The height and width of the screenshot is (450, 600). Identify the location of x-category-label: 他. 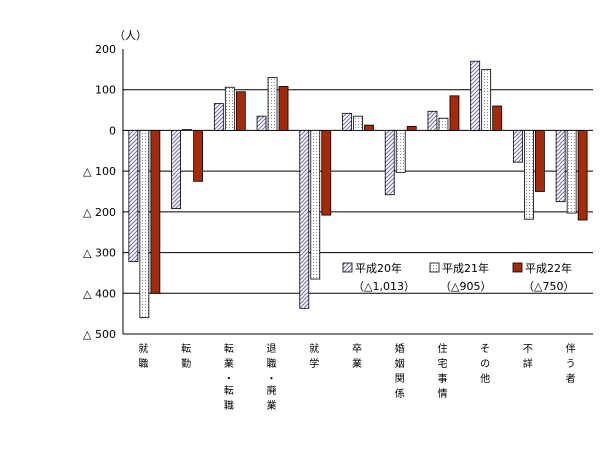
(485, 378).